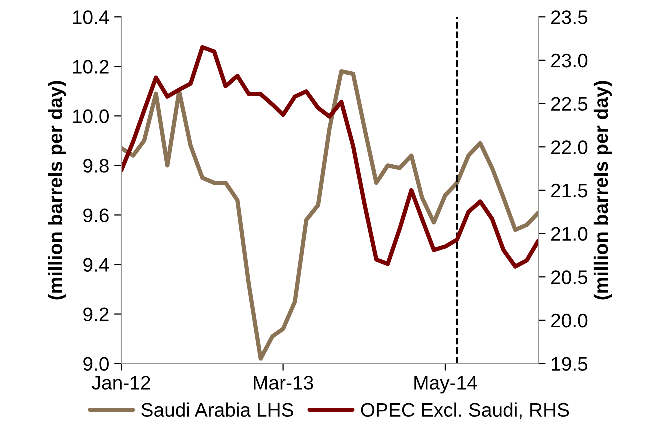 This screenshot has height=428, width=657. I want to click on y-axis-title: (million barrels per day), so click(57, 190).